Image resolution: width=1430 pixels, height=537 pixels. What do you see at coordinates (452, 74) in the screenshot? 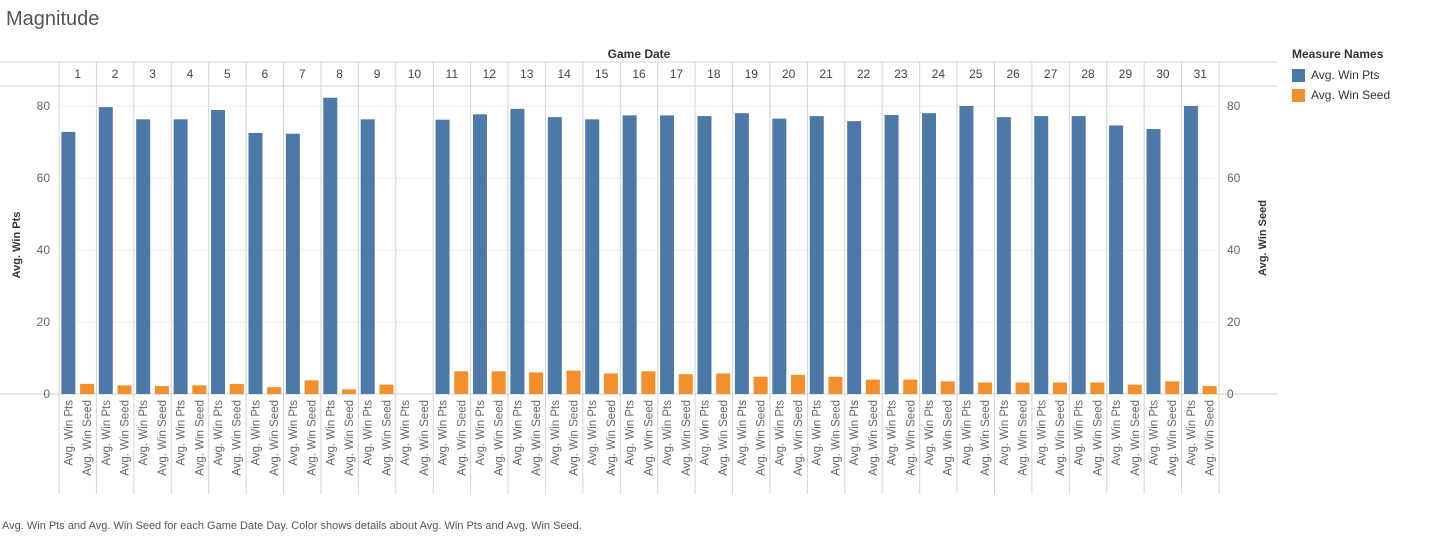
I see `column-label: 11` at bounding box center [452, 74].